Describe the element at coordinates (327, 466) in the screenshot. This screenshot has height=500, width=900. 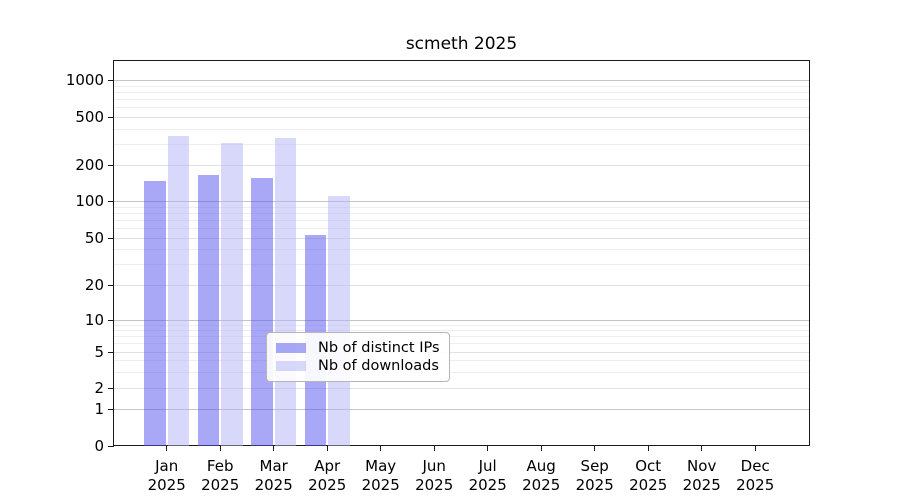
I see `x-tick-month: Apr` at that location.